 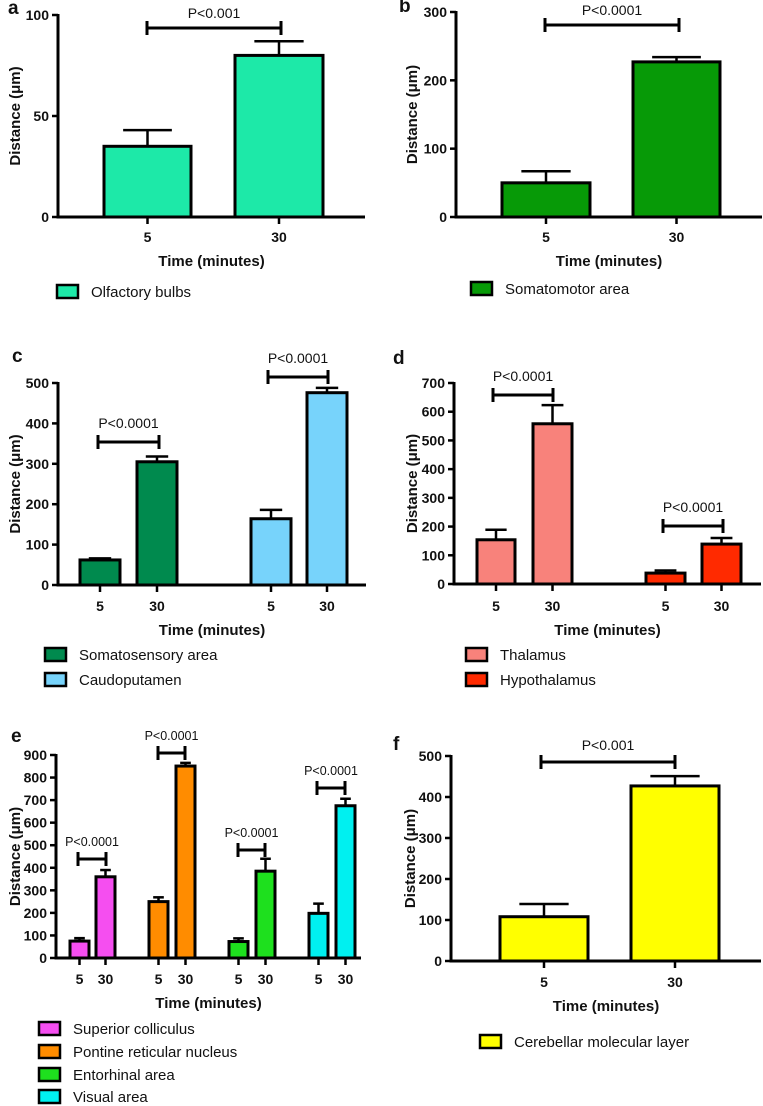 What do you see at coordinates (190, 153) in the screenshot?
I see `series-olfactory-bulbs: 5 30 P<0.001 Olfactory bulbs` at bounding box center [190, 153].